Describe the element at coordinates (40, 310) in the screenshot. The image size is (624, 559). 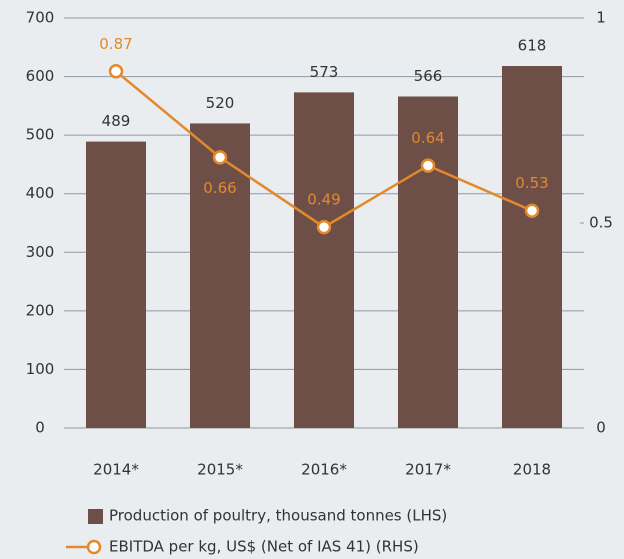
I see `y-tick-label: 200` at that location.